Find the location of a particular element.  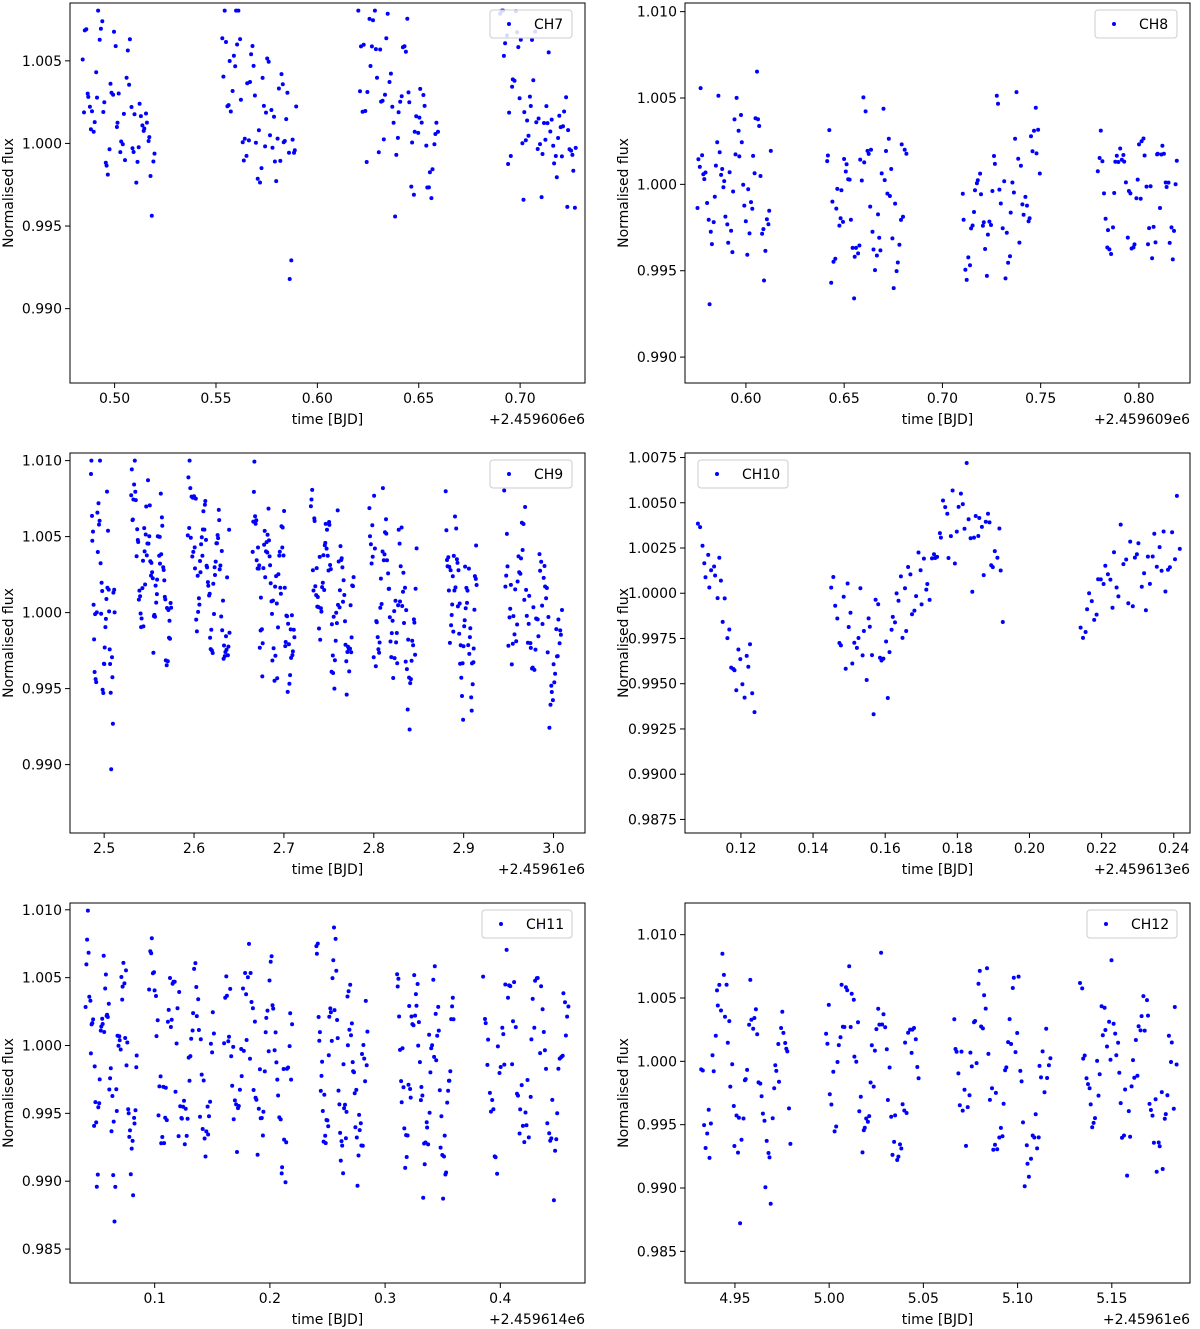

y-tick-label: 0.9875 is located at coordinates (652, 820).